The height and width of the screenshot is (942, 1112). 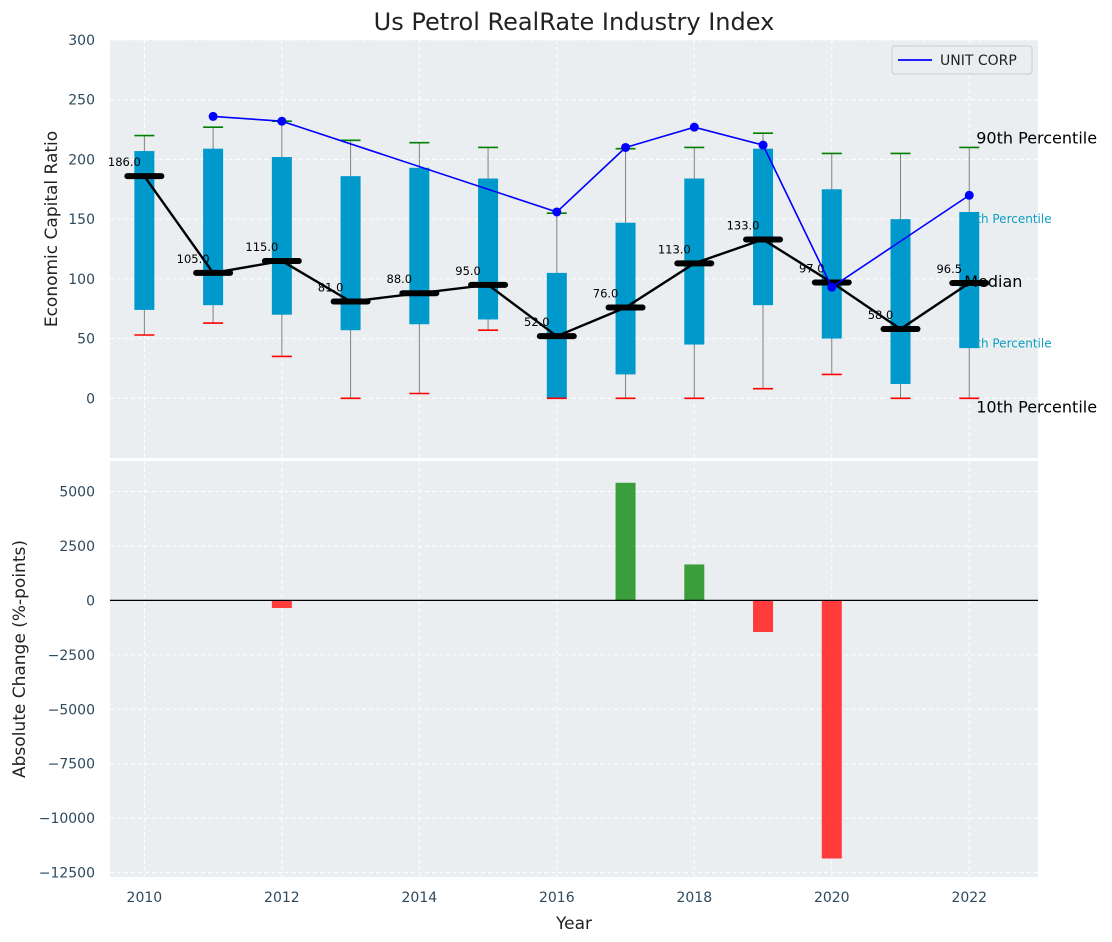 I want to click on median-value-label: 97.0, so click(x=812, y=268).